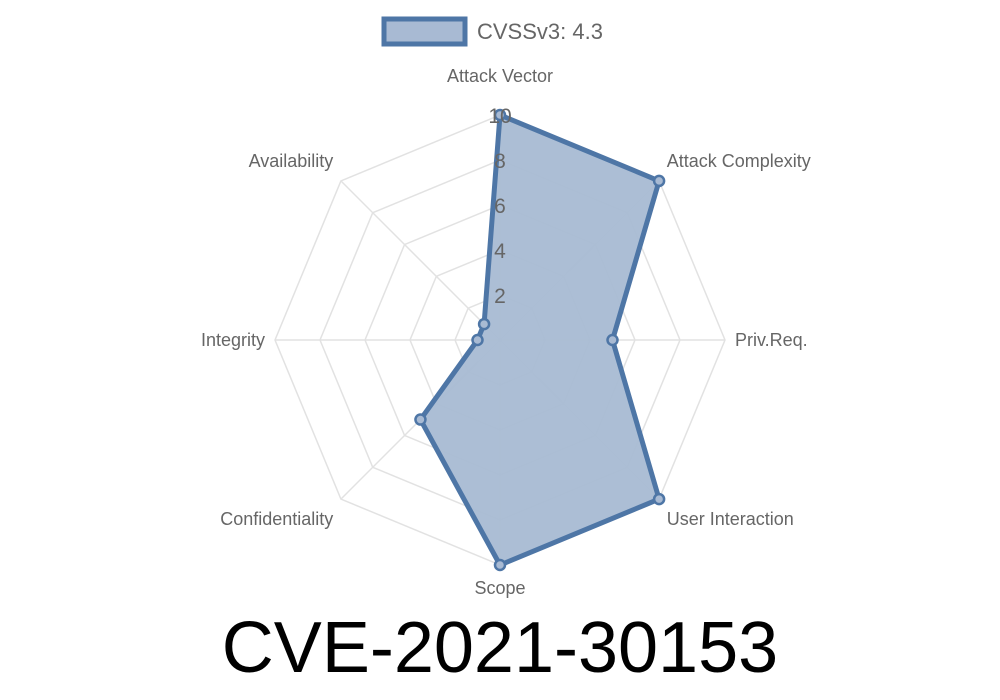 This screenshot has width=1000, height=700. Describe the element at coordinates (233, 340) in the screenshot. I see `axis-label: Integrity` at that location.